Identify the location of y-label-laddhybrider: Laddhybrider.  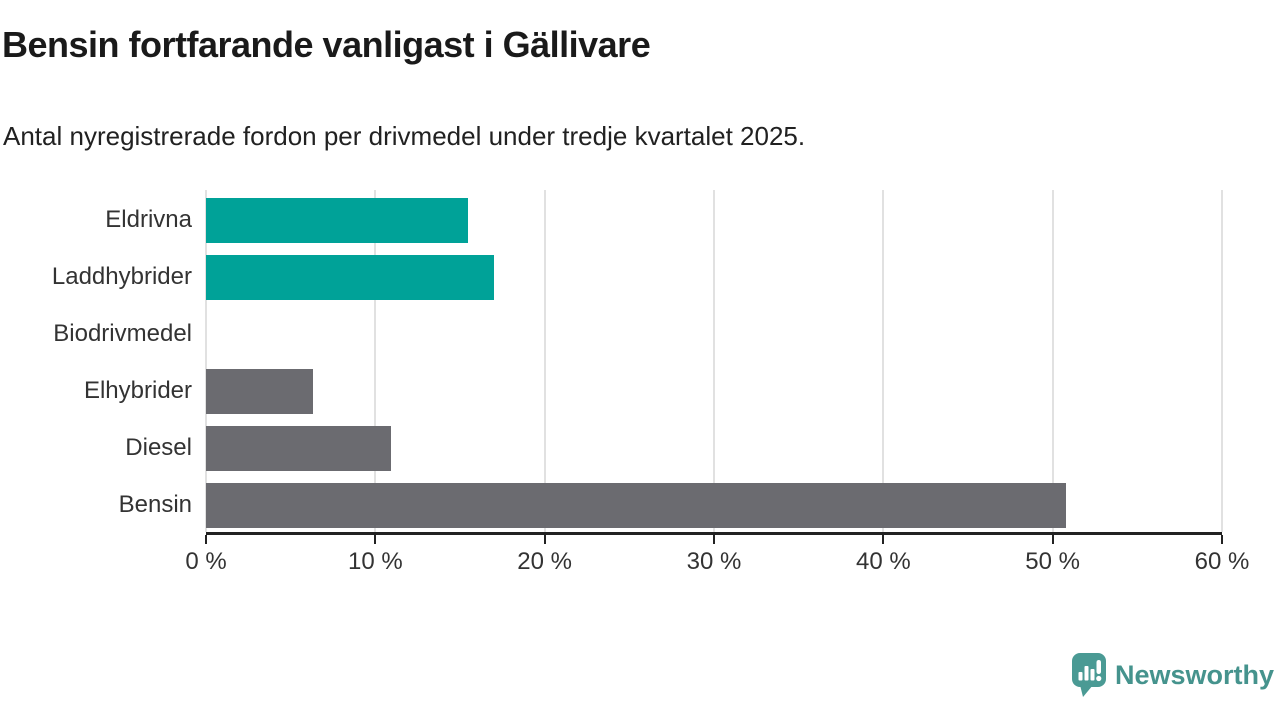
(121, 276).